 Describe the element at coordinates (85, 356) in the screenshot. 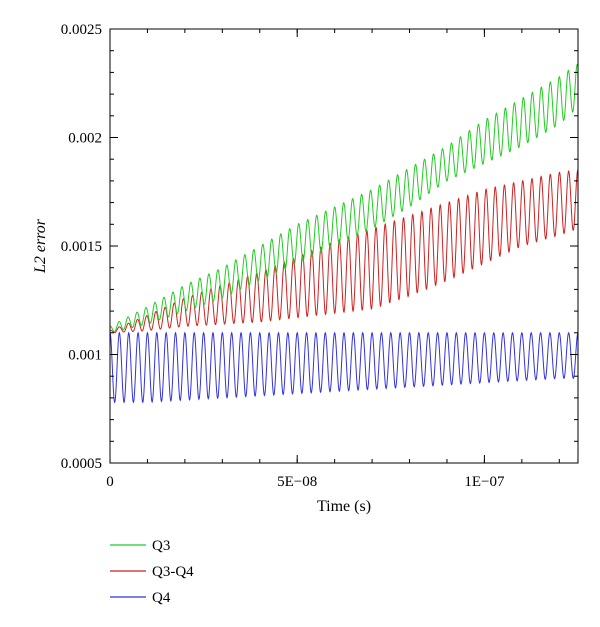

I see `y-tick-label: 0.001` at that location.